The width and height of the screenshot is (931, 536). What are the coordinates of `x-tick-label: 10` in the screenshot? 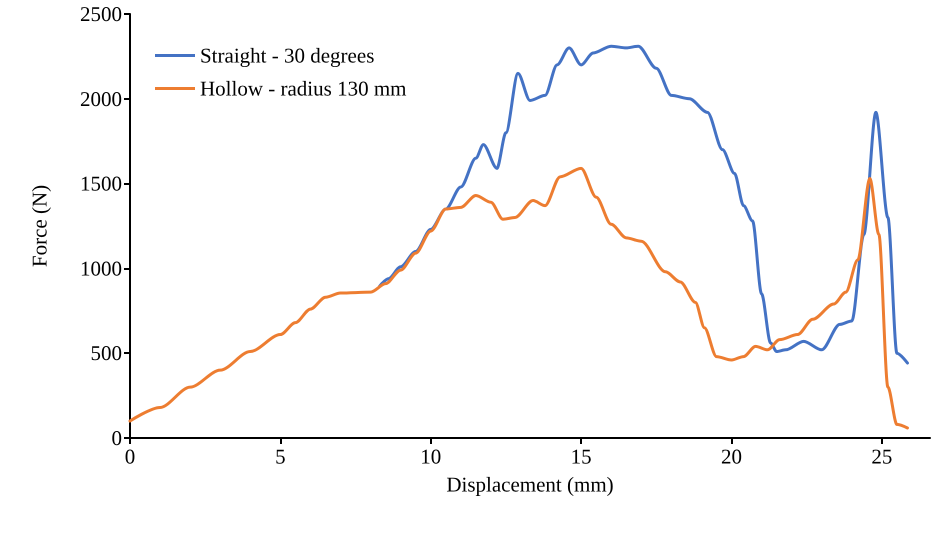 It's located at (431, 456).